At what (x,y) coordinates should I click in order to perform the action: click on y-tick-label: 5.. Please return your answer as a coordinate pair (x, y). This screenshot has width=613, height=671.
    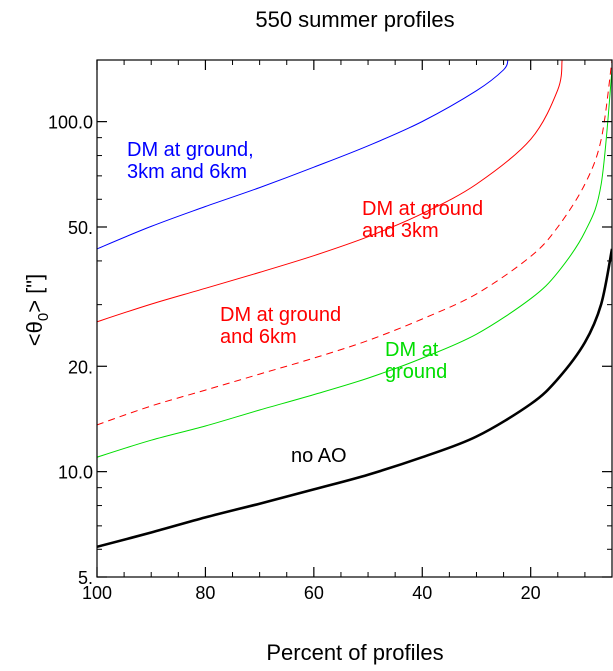
    Looking at the image, I should click on (85, 578).